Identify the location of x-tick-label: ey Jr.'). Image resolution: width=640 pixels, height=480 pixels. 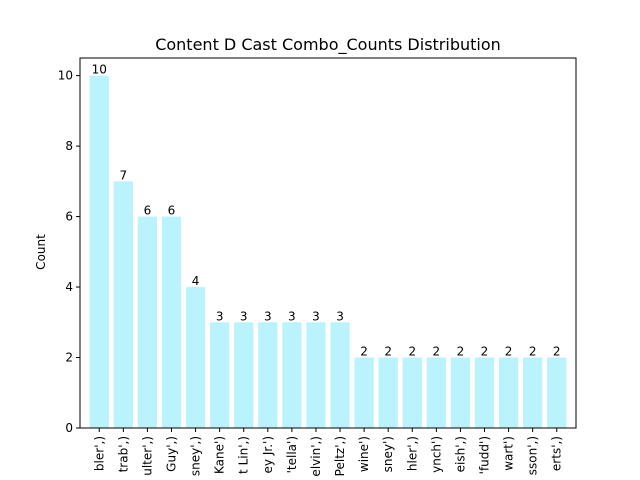
(268, 454).